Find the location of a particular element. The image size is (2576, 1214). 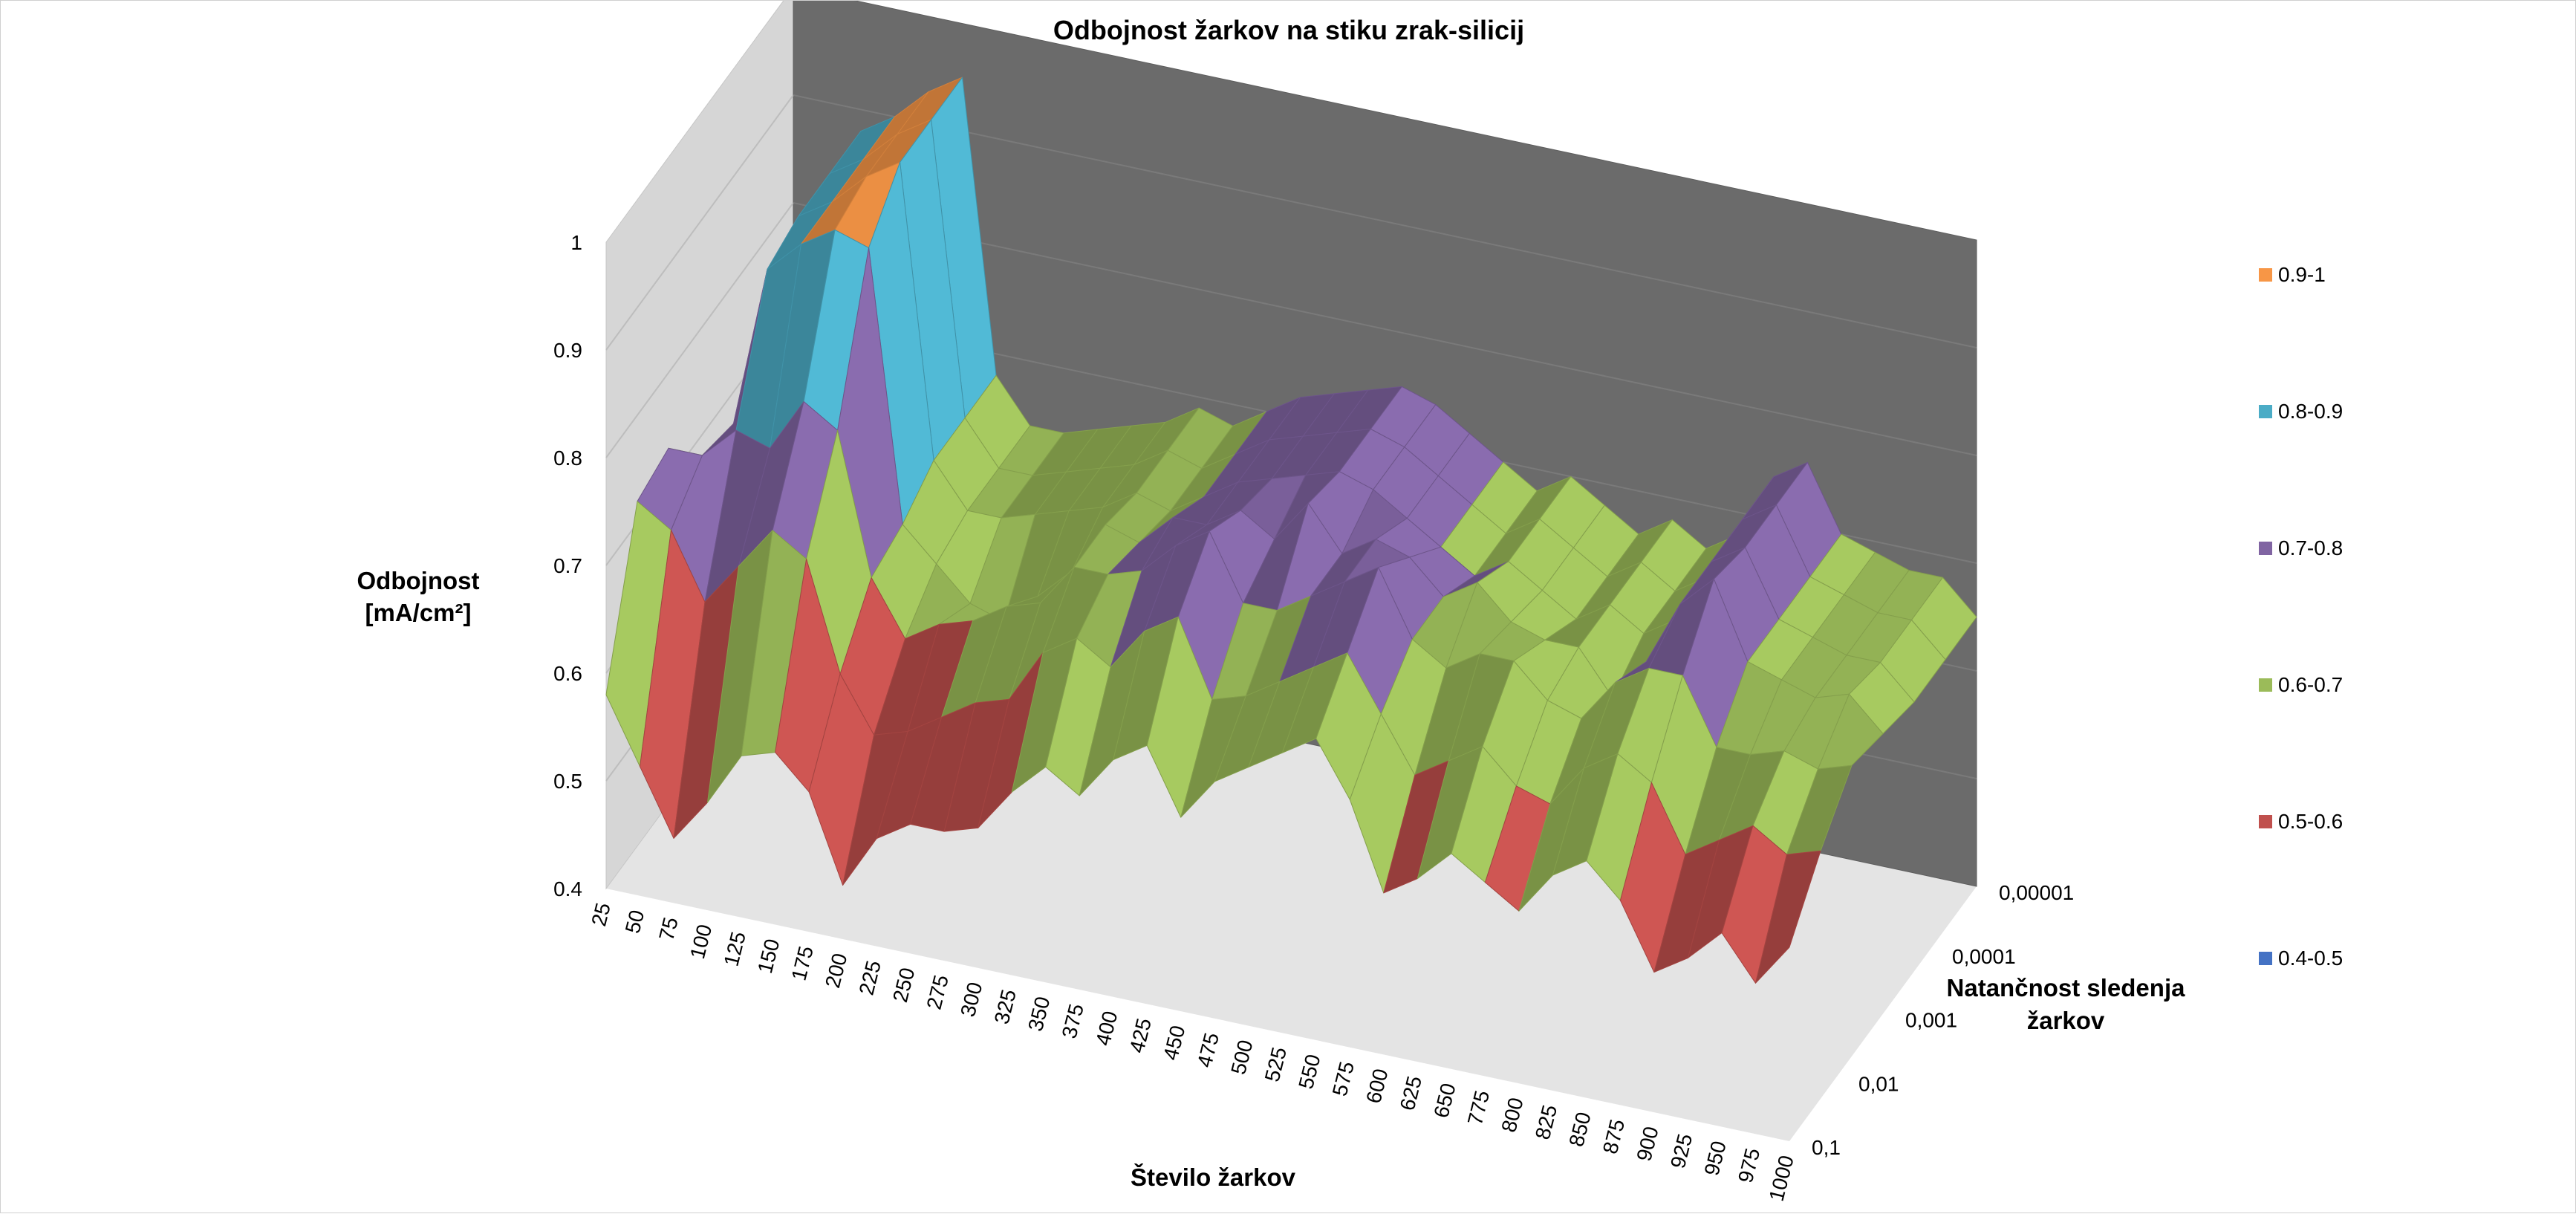

legend-label: 0.8-0.9 is located at coordinates (2311, 411).